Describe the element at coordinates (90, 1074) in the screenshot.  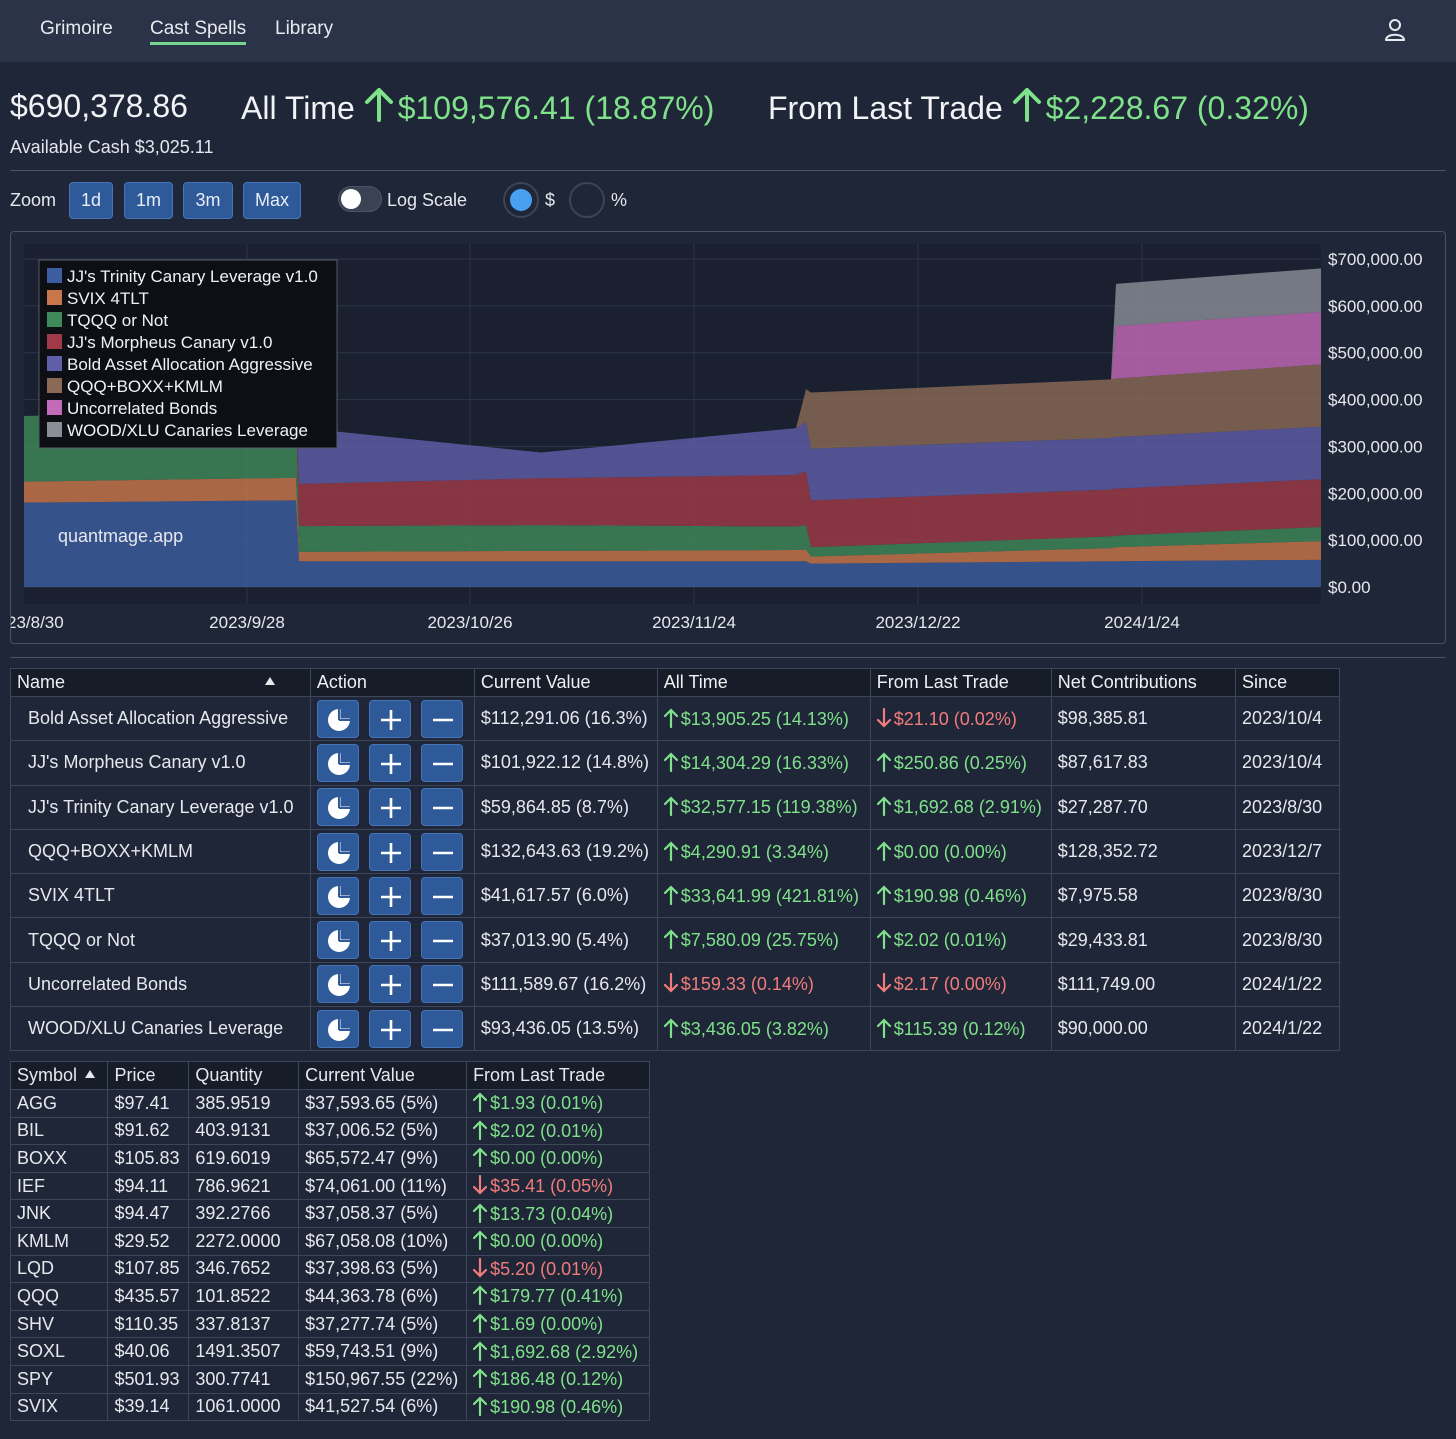
I see `sort-asc-icon` at that location.